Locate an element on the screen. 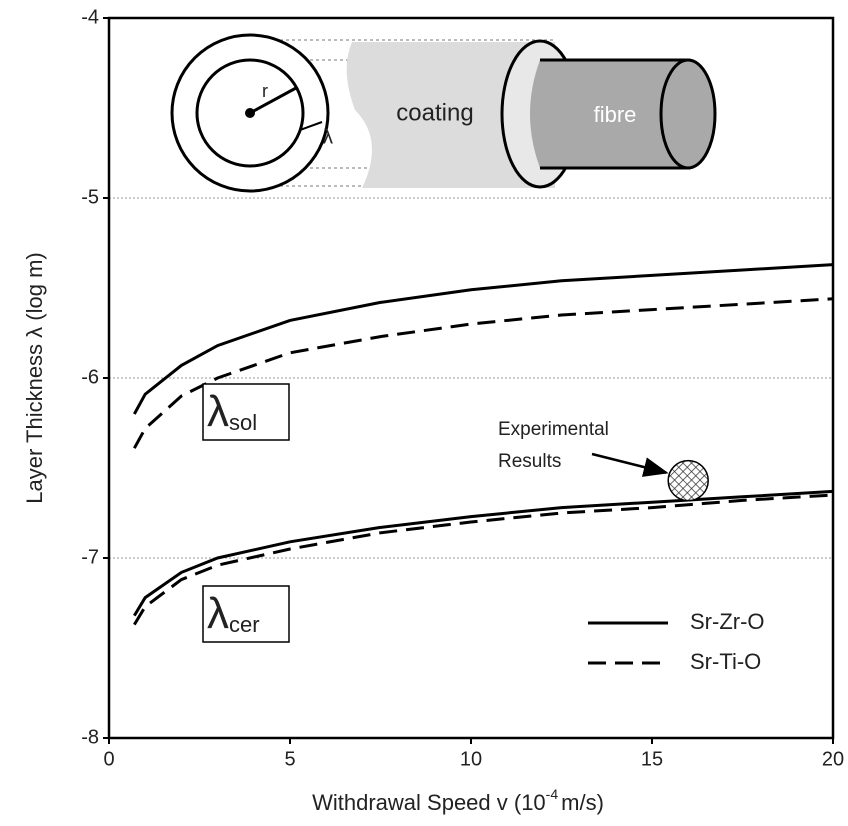 The image size is (848, 826). x-tick-label: 5 is located at coordinates (289, 759).